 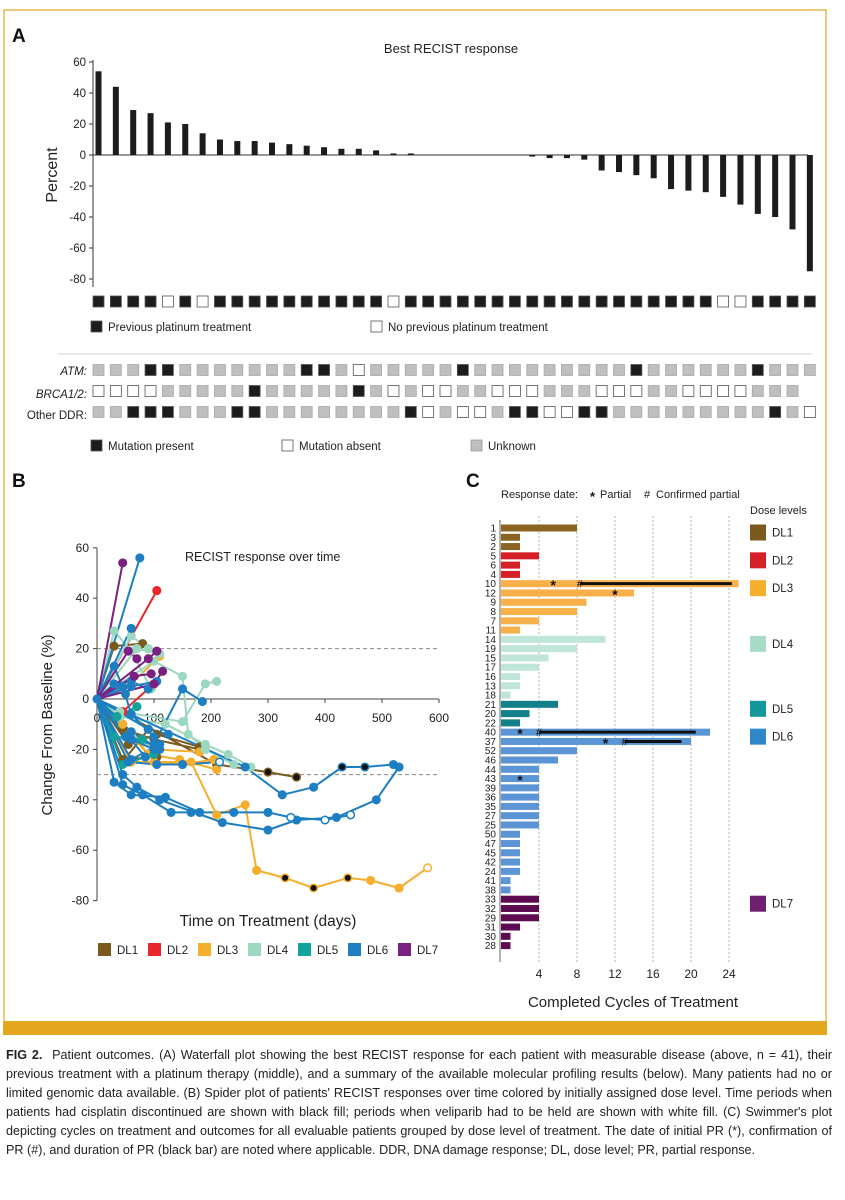 I want to click on c-legend-swatch-dl3, so click(x=758, y=588).